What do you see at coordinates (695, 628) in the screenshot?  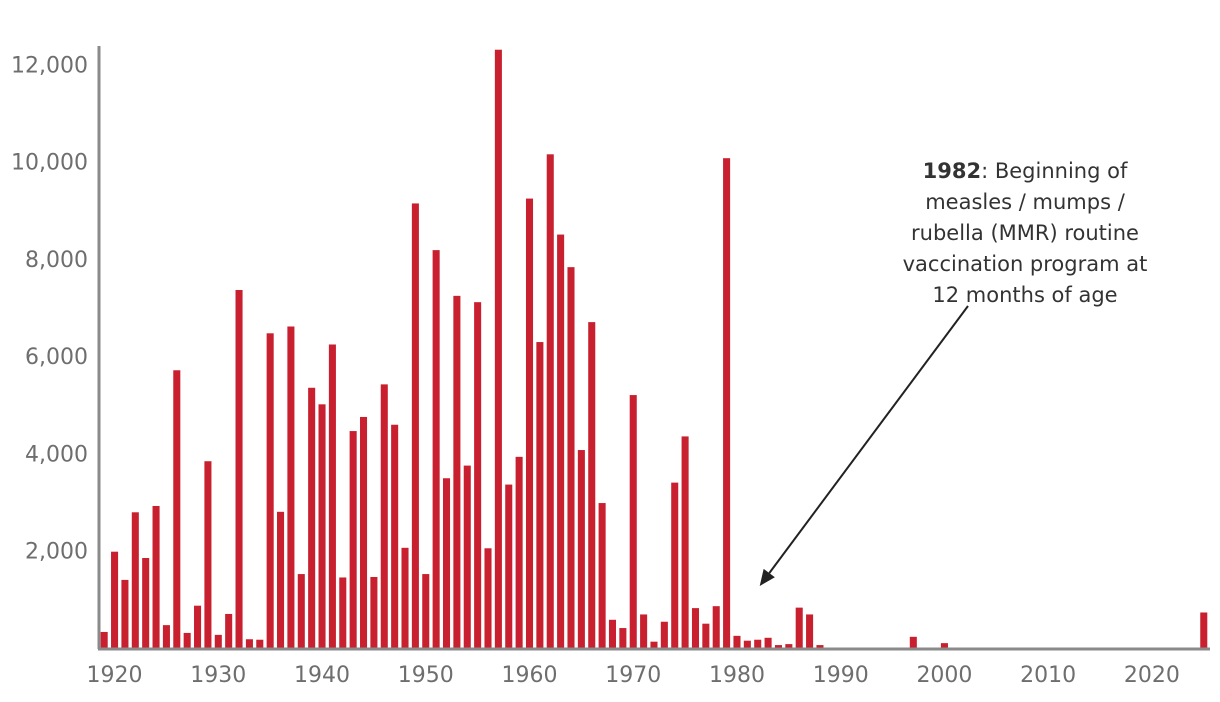 I see `bar-1976` at bounding box center [695, 628].